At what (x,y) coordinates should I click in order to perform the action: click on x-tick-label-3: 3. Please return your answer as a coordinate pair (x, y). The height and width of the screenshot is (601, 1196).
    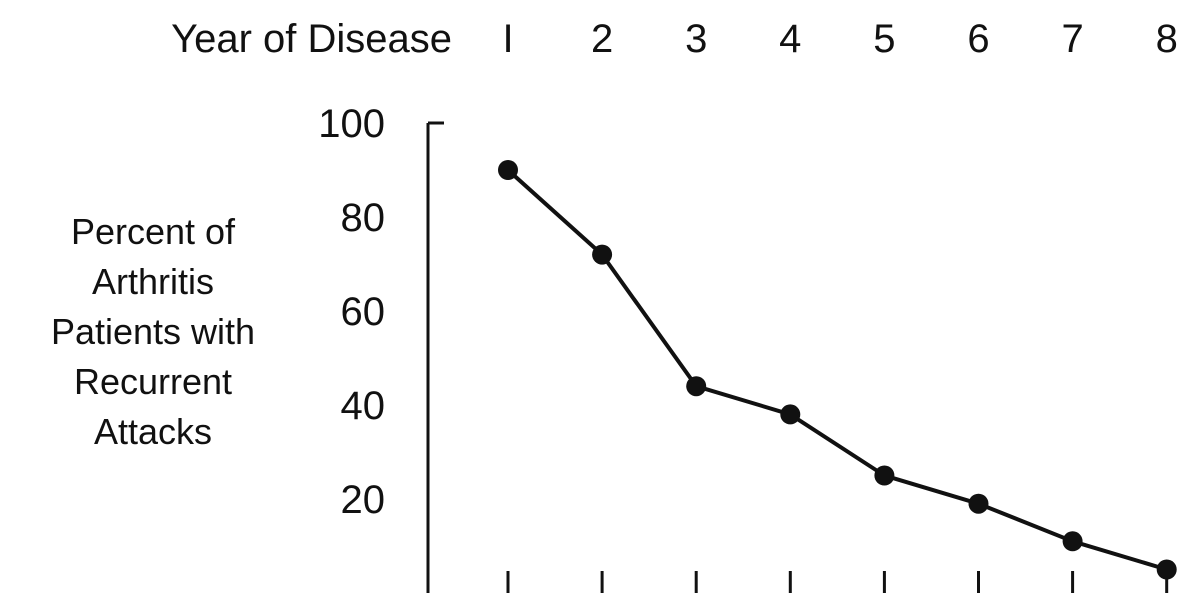
    Looking at the image, I should click on (696, 39).